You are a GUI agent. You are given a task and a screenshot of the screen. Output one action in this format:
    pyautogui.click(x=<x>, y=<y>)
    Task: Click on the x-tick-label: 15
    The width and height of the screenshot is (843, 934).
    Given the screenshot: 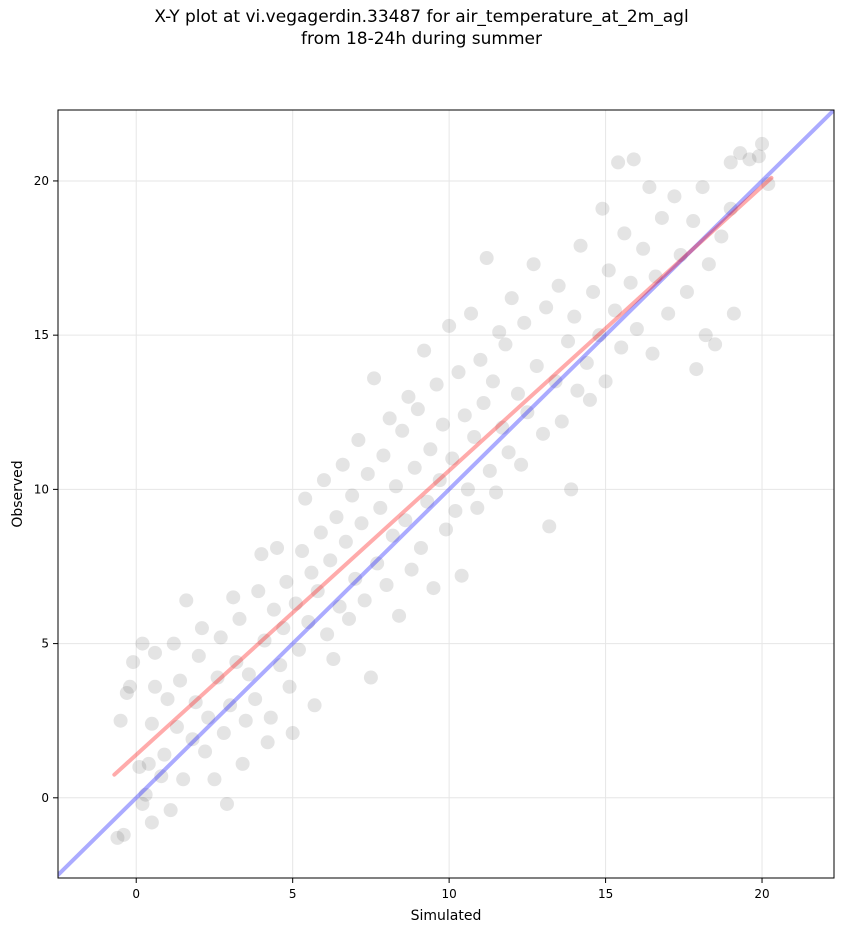 What is the action you would take?
    pyautogui.click(x=605, y=894)
    